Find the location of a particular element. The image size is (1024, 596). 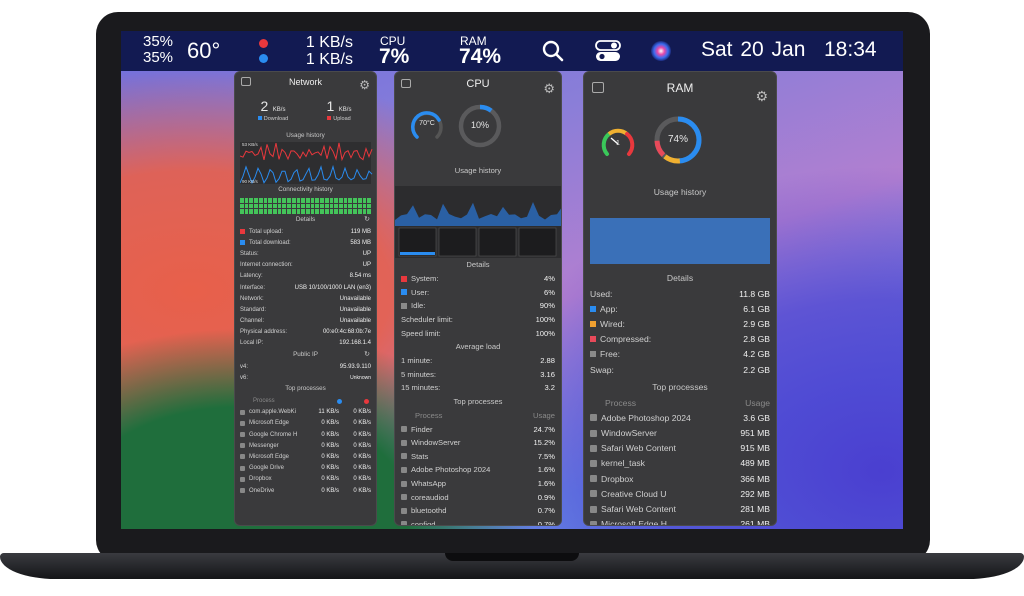

control-center-icon is located at coordinates (608, 51).